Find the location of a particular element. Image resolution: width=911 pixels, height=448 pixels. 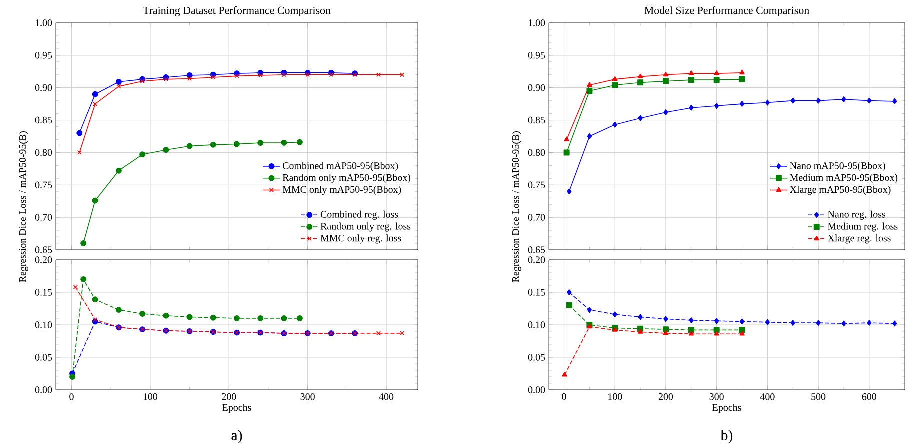

legend-label: Combined reg. loss is located at coordinates (359, 215).